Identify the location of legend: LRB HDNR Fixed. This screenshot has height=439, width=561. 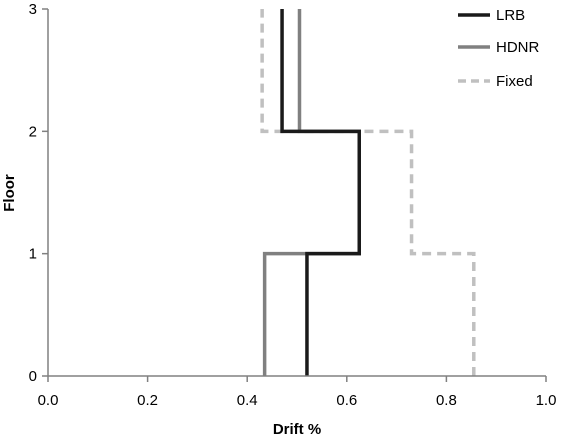
(498, 48).